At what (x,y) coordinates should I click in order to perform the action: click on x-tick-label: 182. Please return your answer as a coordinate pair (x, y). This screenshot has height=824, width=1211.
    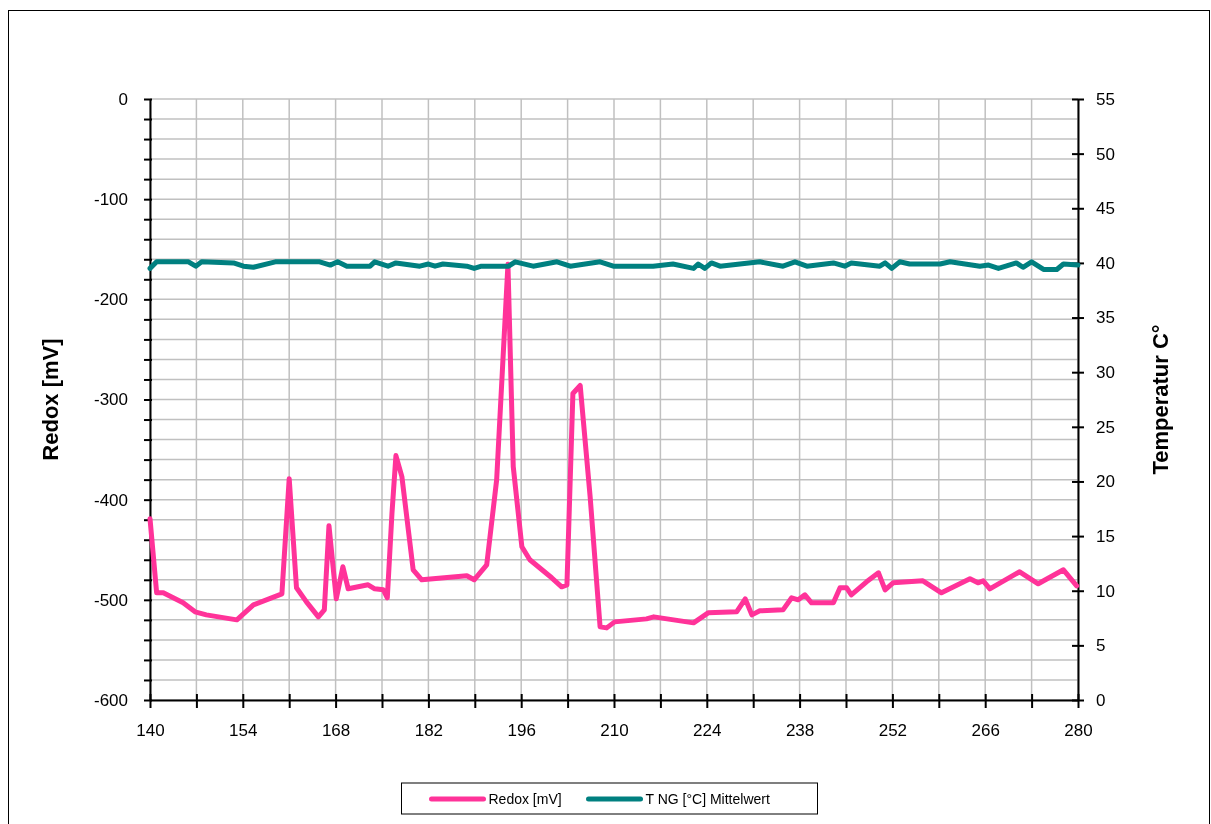
    Looking at the image, I should click on (429, 731).